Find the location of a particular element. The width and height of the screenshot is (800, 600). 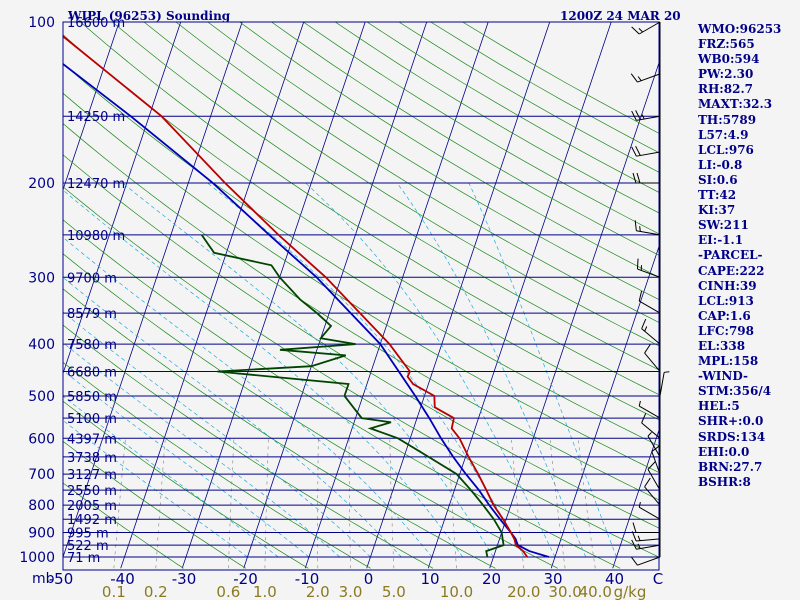

temperature-tick-label: 40 is located at coordinates (614, 579).